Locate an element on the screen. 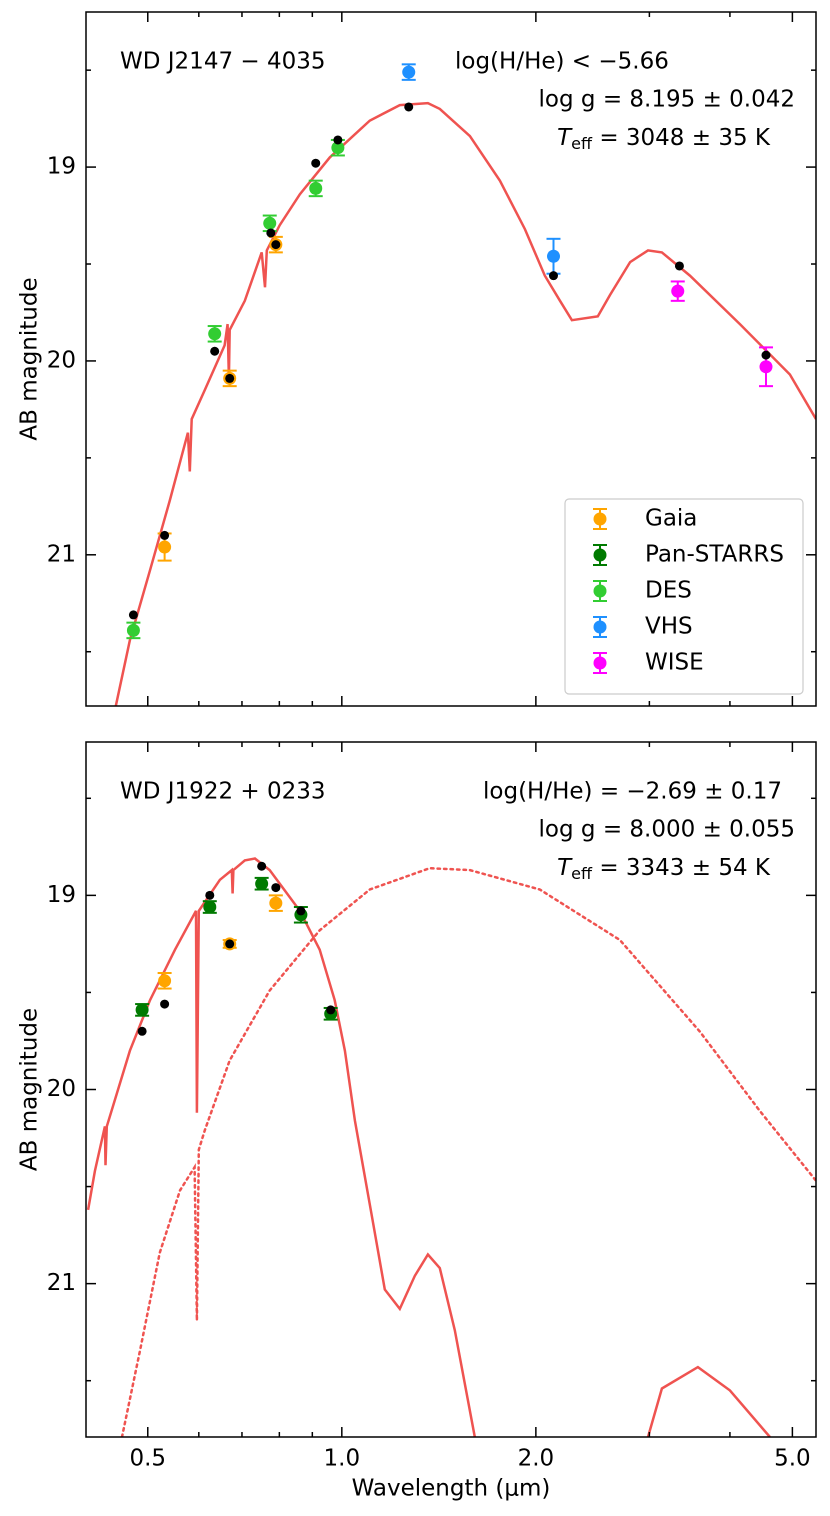 This screenshot has width=830, height=1516. legend-box is located at coordinates (684, 596).